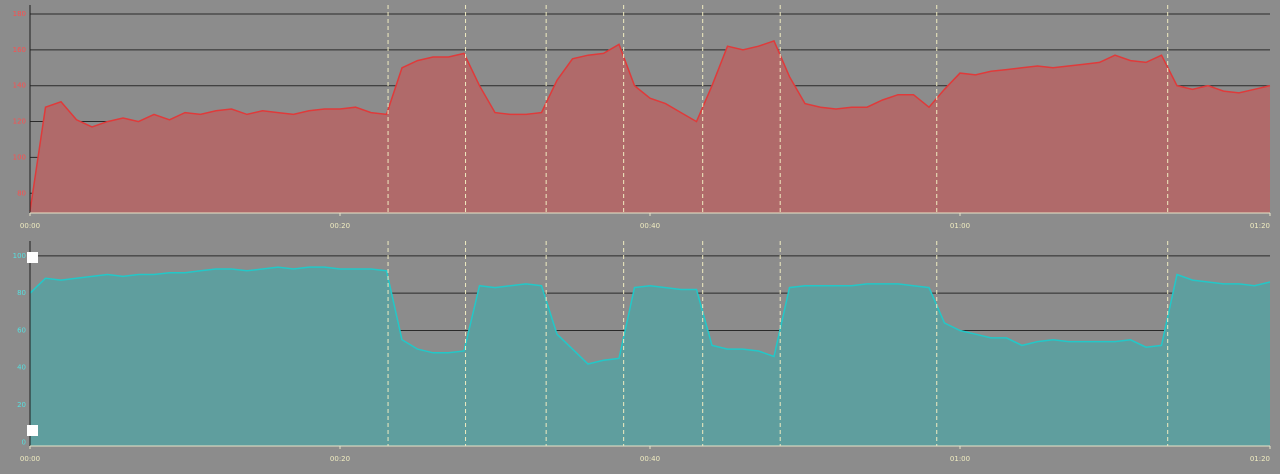 Image resolution: width=1280 pixels, height=474 pixels. What do you see at coordinates (21, 405) in the screenshot?
I see `y-tick-label: 20` at bounding box center [21, 405].